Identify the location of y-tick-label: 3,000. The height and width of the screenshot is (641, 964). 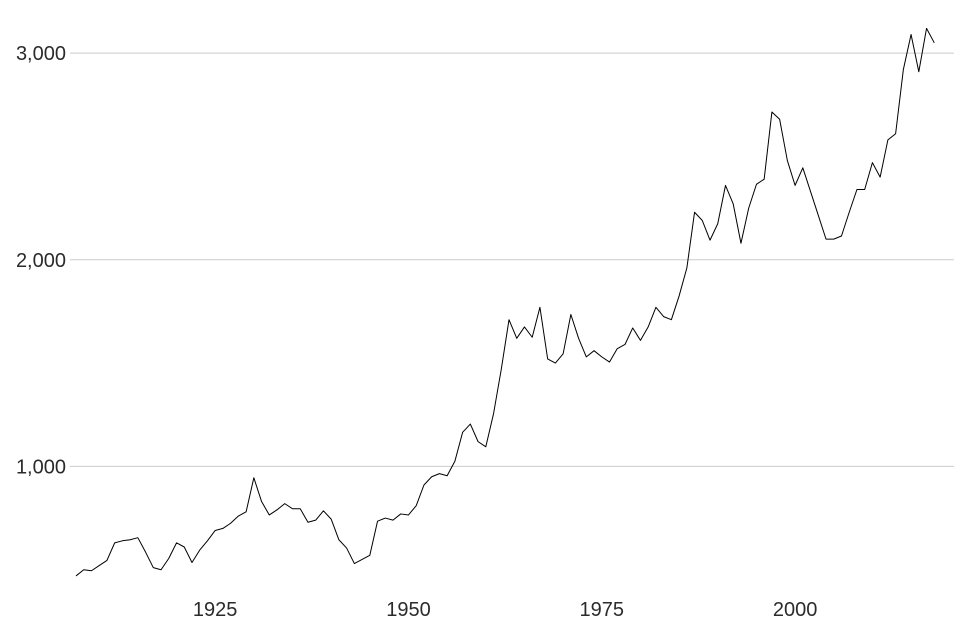
(41, 54).